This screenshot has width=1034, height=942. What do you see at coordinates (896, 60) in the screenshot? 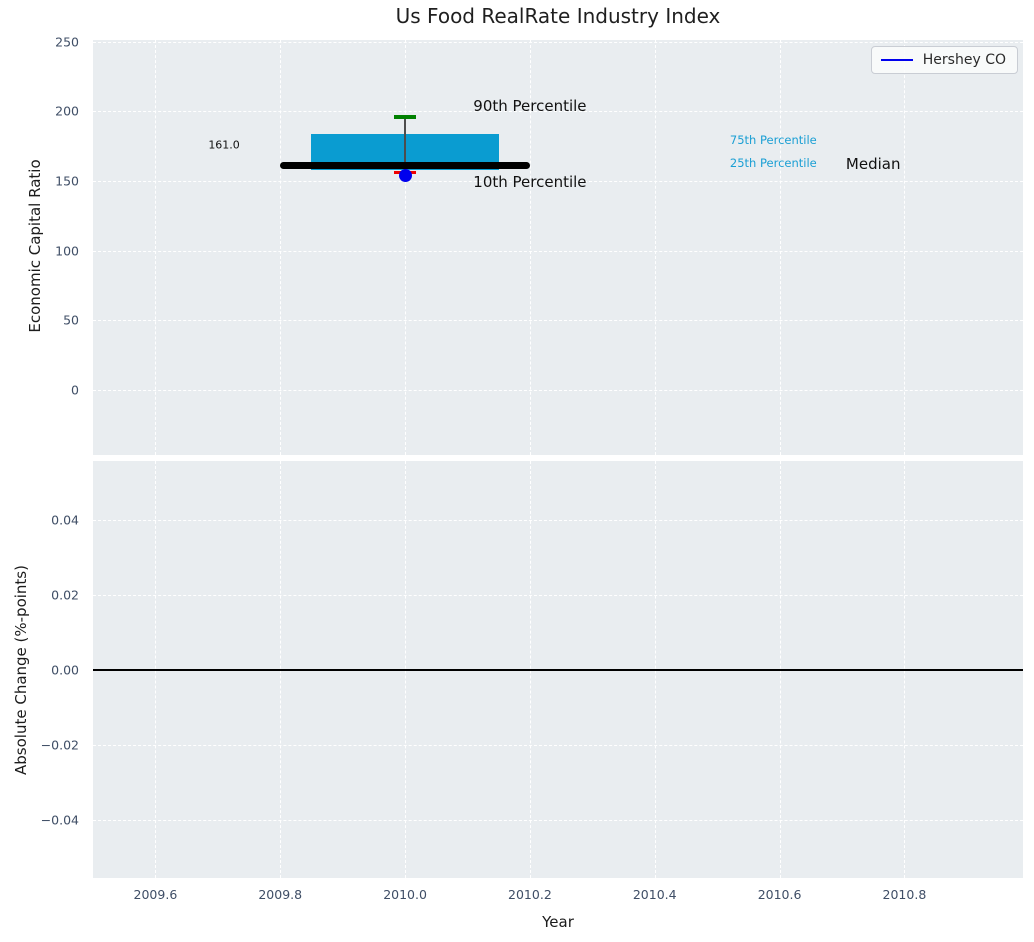
I see `legend-line-icon` at bounding box center [896, 60].